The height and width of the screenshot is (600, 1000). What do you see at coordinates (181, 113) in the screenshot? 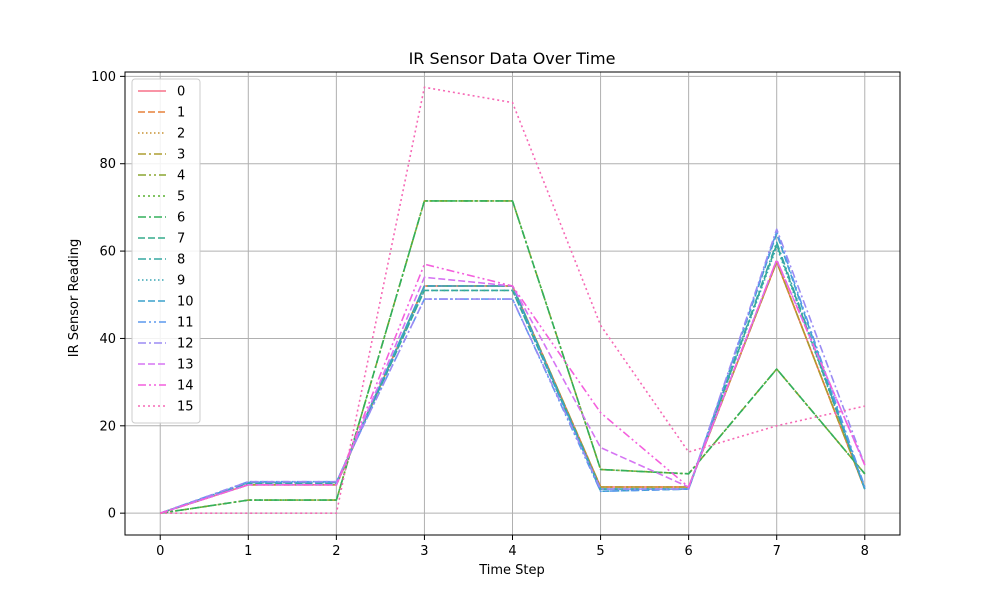
I see `legend-label-1: 1` at bounding box center [181, 113].